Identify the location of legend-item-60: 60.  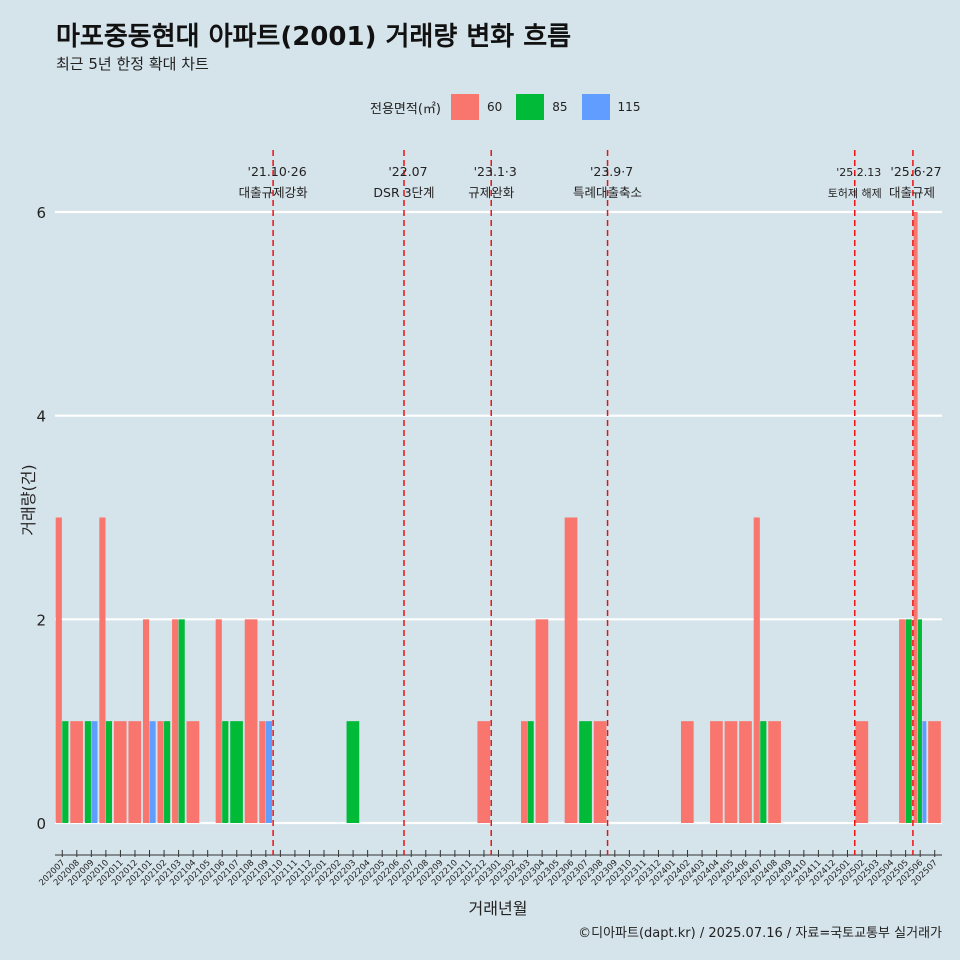
(476, 107).